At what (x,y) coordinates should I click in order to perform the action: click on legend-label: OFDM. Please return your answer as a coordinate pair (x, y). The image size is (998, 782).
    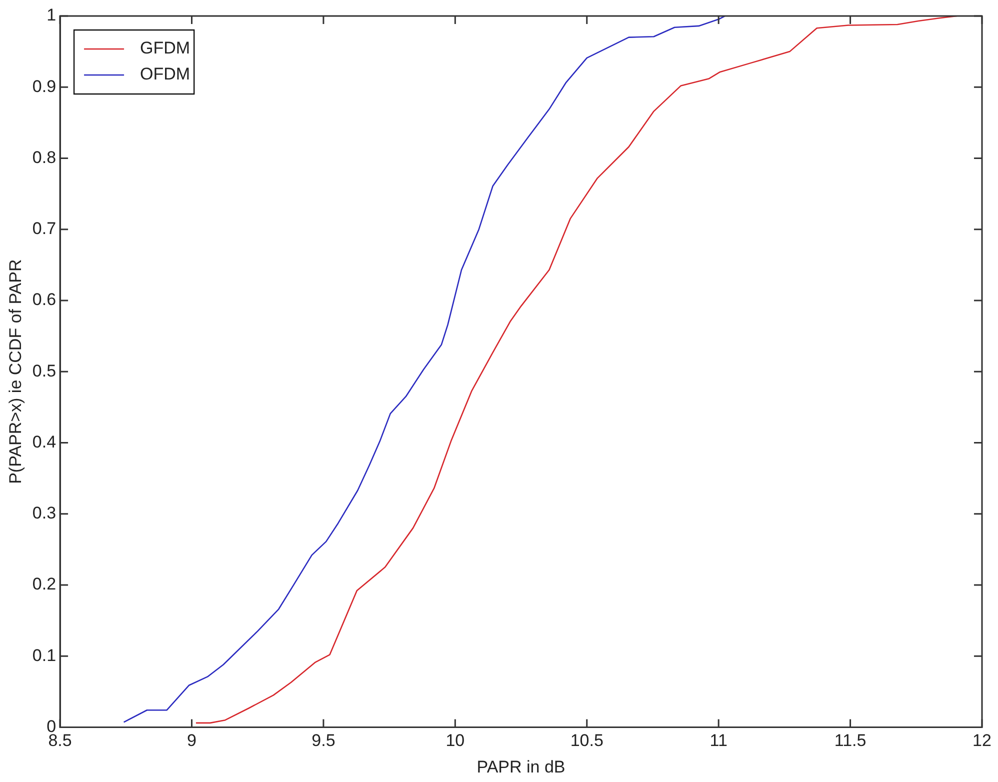
    Looking at the image, I should click on (165, 74).